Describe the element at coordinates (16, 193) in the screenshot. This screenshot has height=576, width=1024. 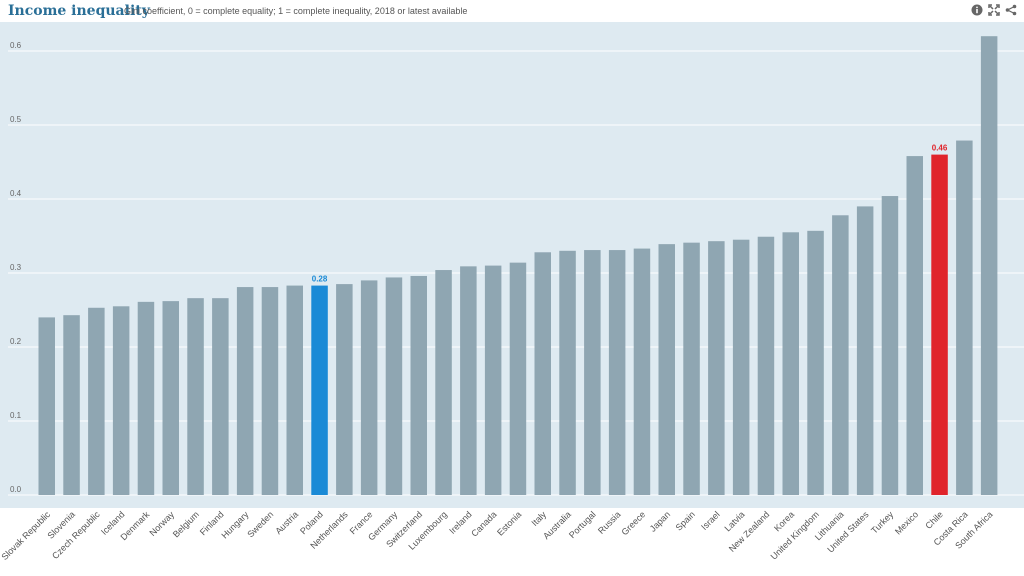
I see `y-tick-label: 0.4` at that location.